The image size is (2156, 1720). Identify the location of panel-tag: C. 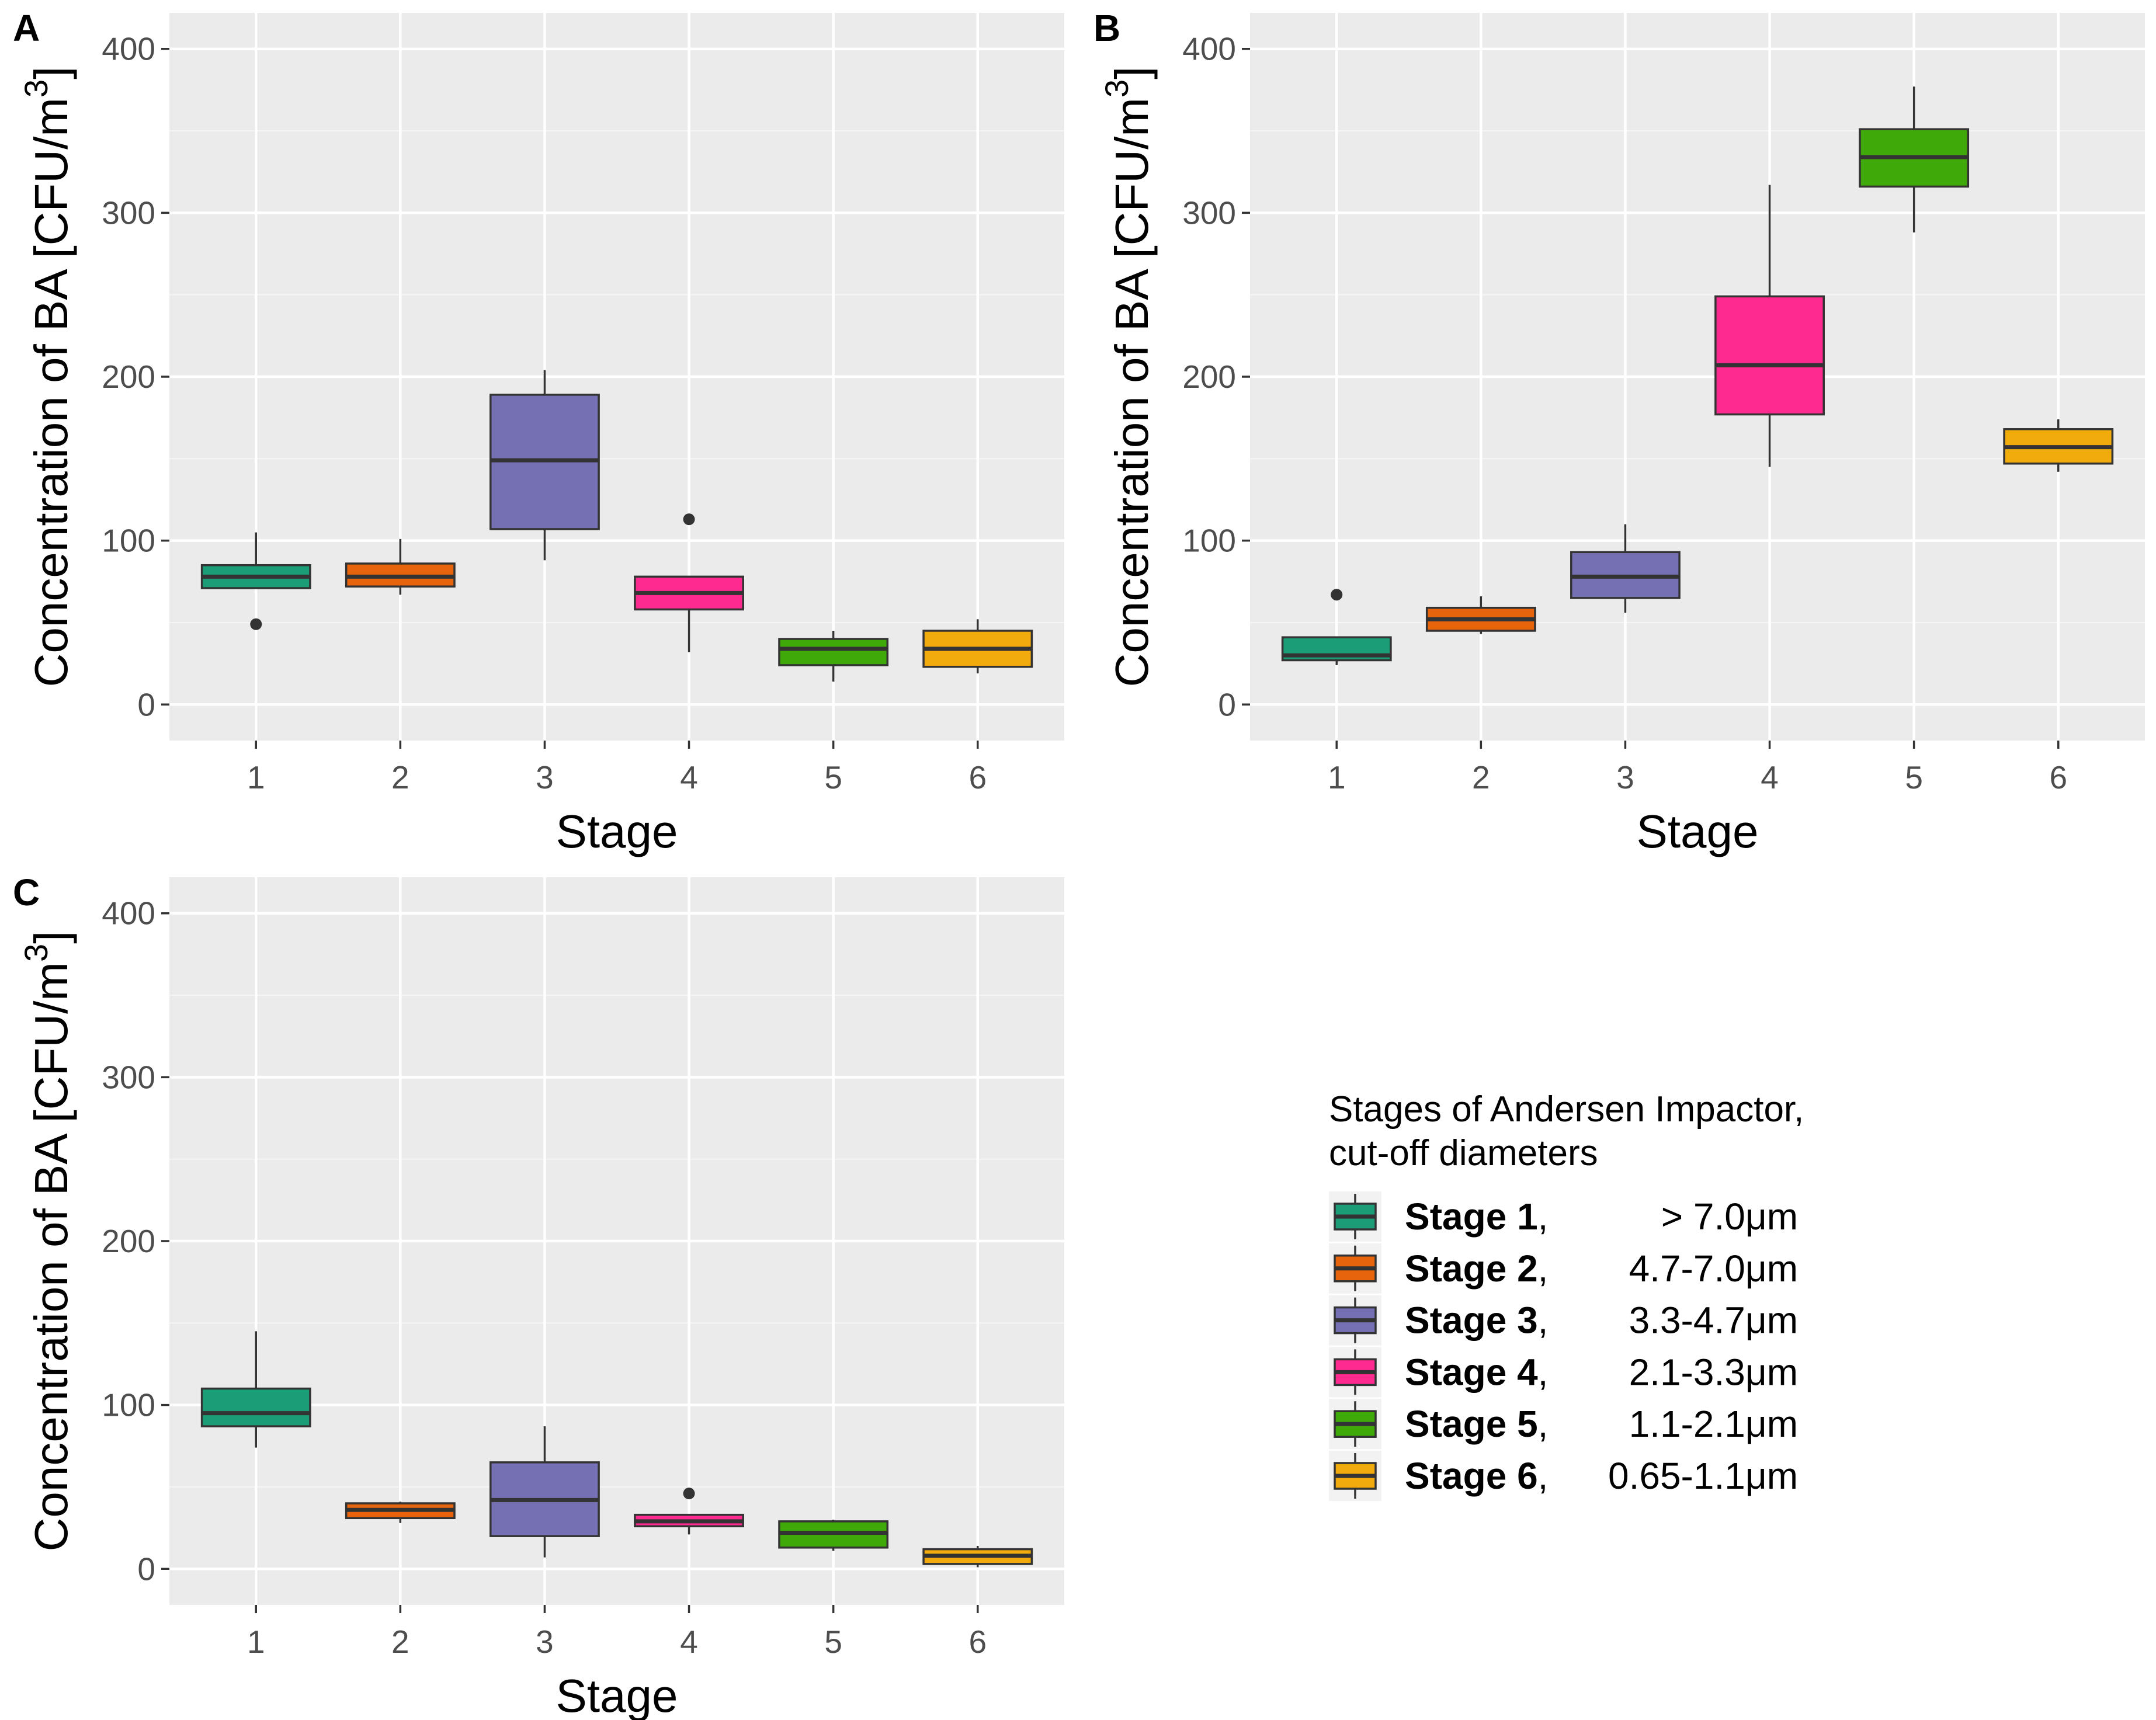
(26, 892).